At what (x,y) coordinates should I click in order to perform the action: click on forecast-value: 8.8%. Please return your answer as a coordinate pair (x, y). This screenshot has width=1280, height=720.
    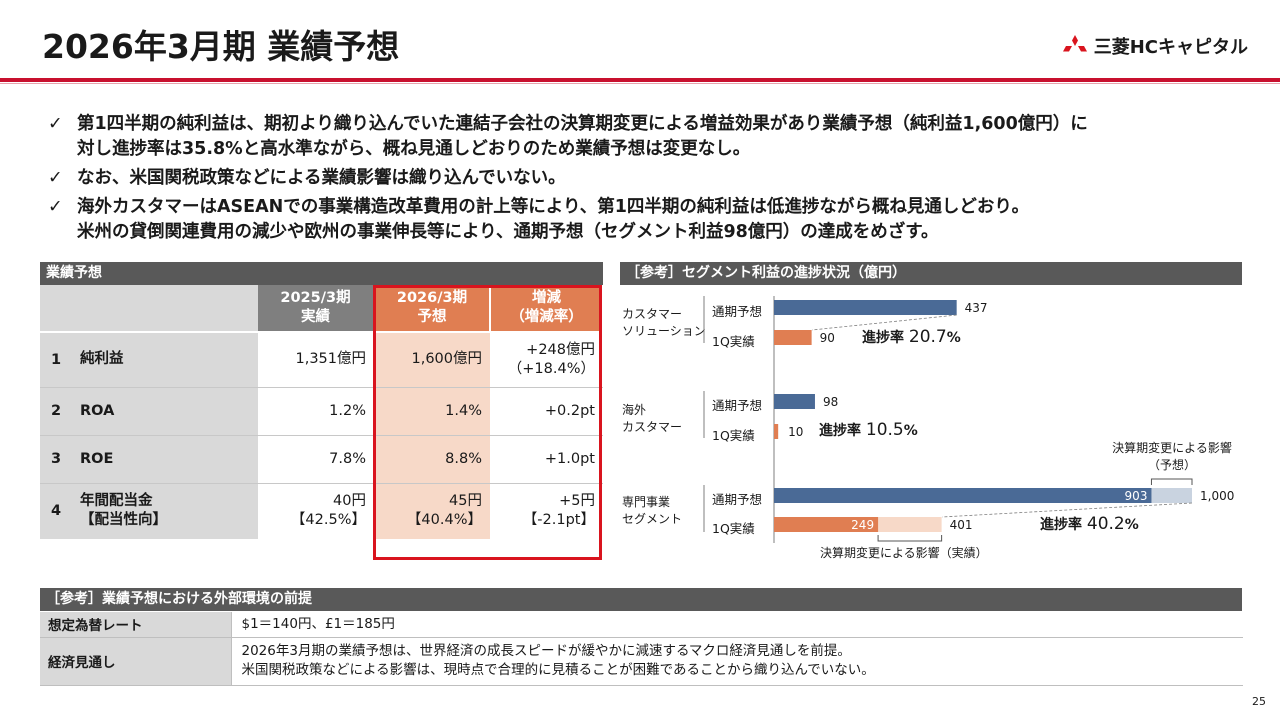
    Looking at the image, I should click on (432, 459).